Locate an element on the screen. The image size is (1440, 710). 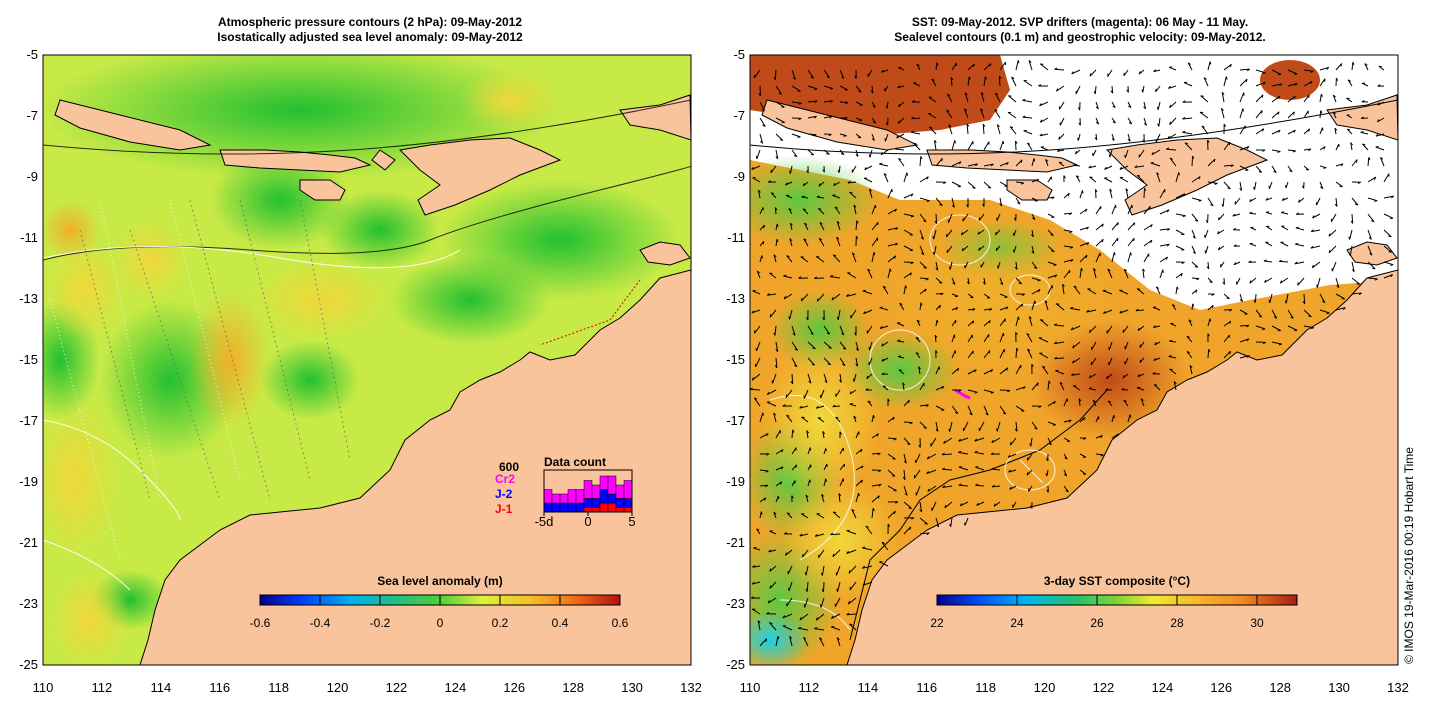
sla-colorbar-label: Sea level anomaly (m) is located at coordinates (440, 581).